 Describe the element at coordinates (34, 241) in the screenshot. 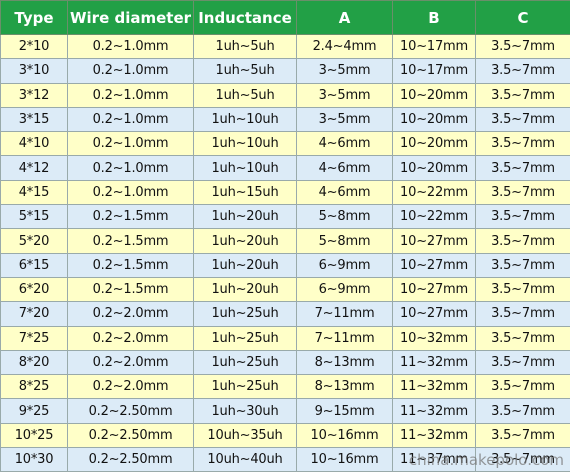

I see `table-cell: 5*20` at that location.